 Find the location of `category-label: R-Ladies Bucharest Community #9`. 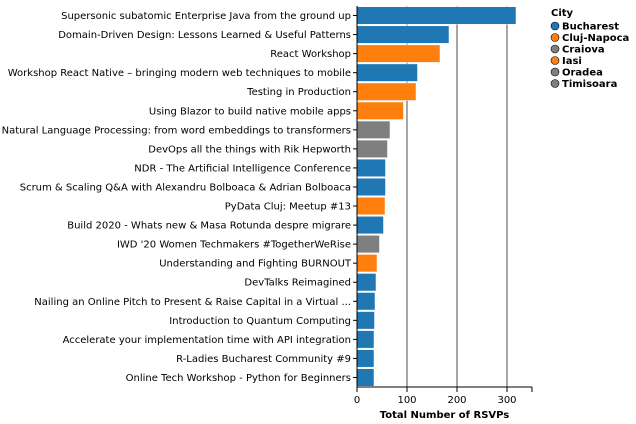

category-label: R-Ladies Bucharest Community #9 is located at coordinates (263, 359).